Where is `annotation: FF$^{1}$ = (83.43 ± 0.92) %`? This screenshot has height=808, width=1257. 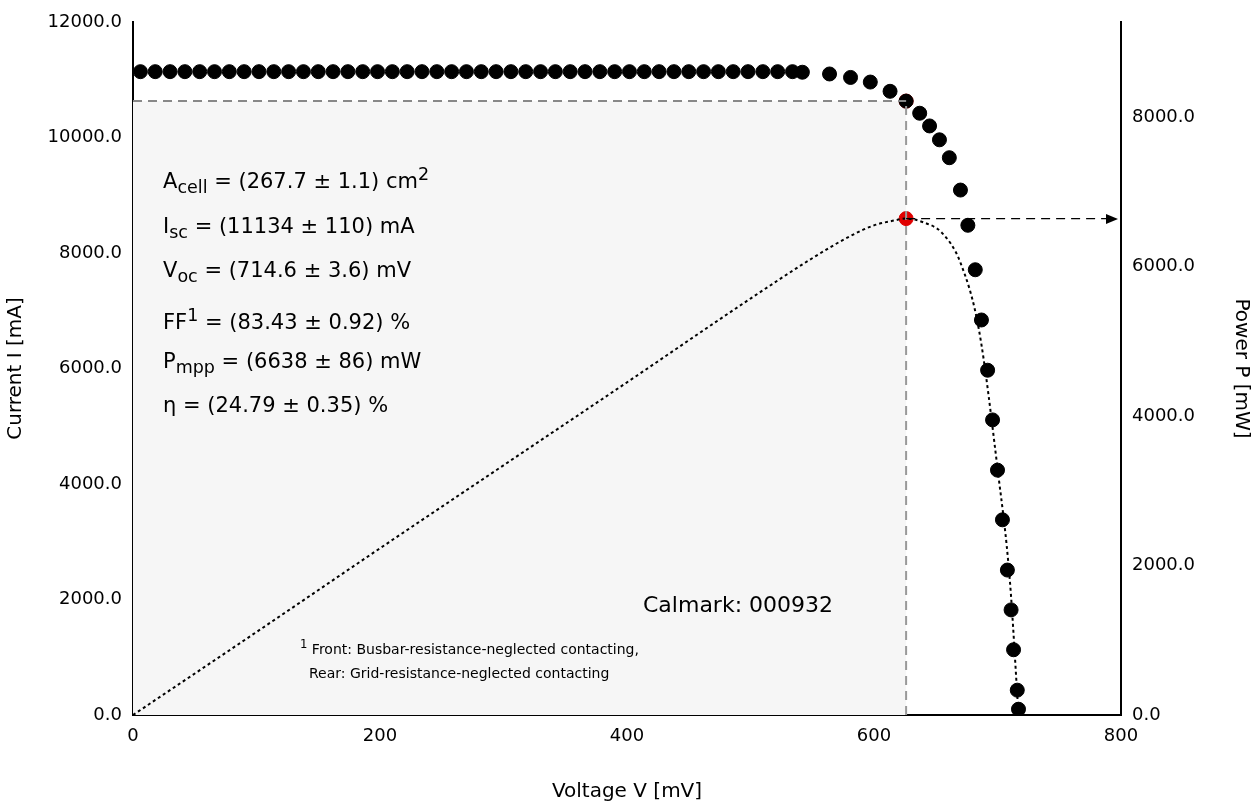
annotation: FF$^{1}$ = (83.43 ± 0.92) % is located at coordinates (287, 320).